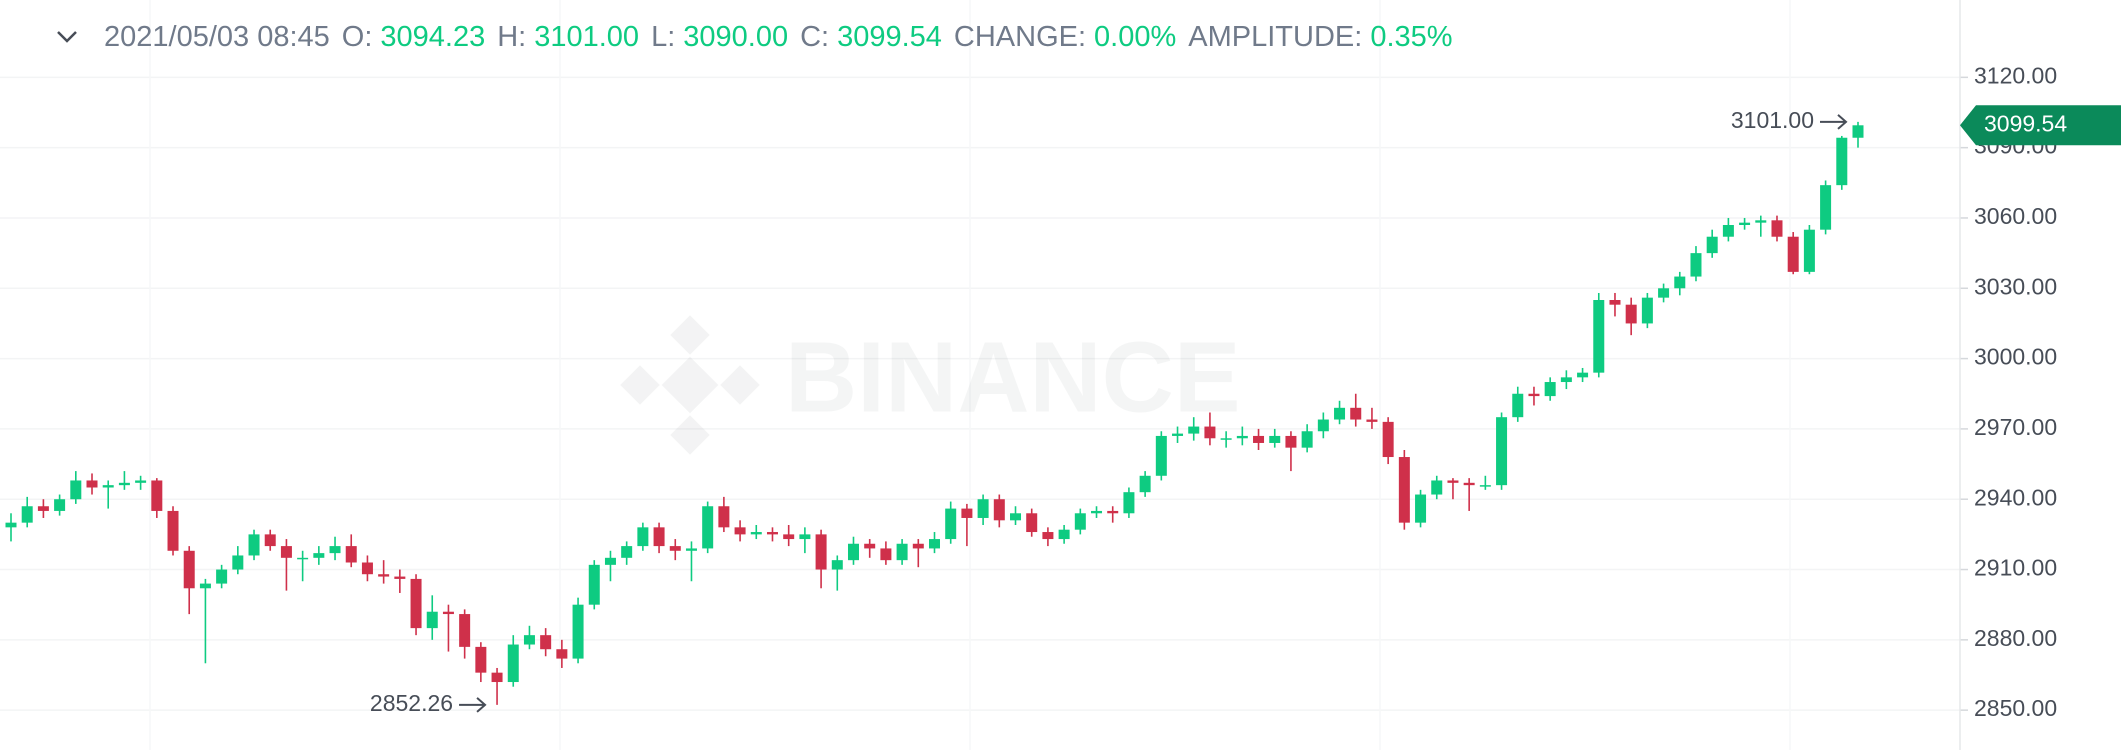  I want to click on y-tick-label: 2940.00, so click(2015, 497).